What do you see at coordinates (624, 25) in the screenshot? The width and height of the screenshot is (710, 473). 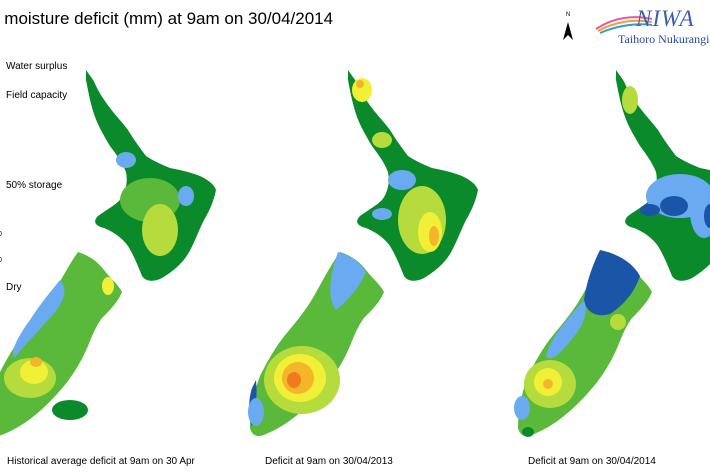 I see `niwa-swoosh-icon` at bounding box center [624, 25].